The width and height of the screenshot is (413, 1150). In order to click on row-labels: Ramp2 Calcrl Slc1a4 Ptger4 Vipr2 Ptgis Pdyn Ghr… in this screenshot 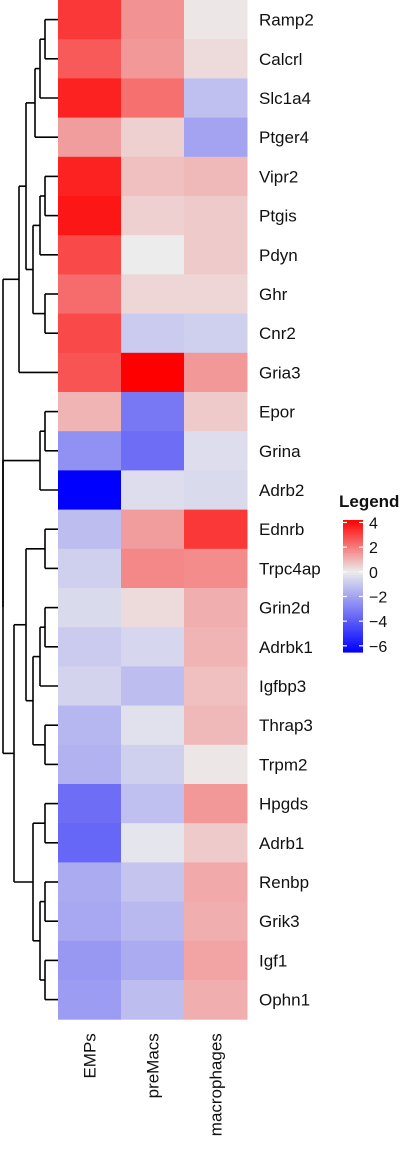, I will do `click(290, 510)`.